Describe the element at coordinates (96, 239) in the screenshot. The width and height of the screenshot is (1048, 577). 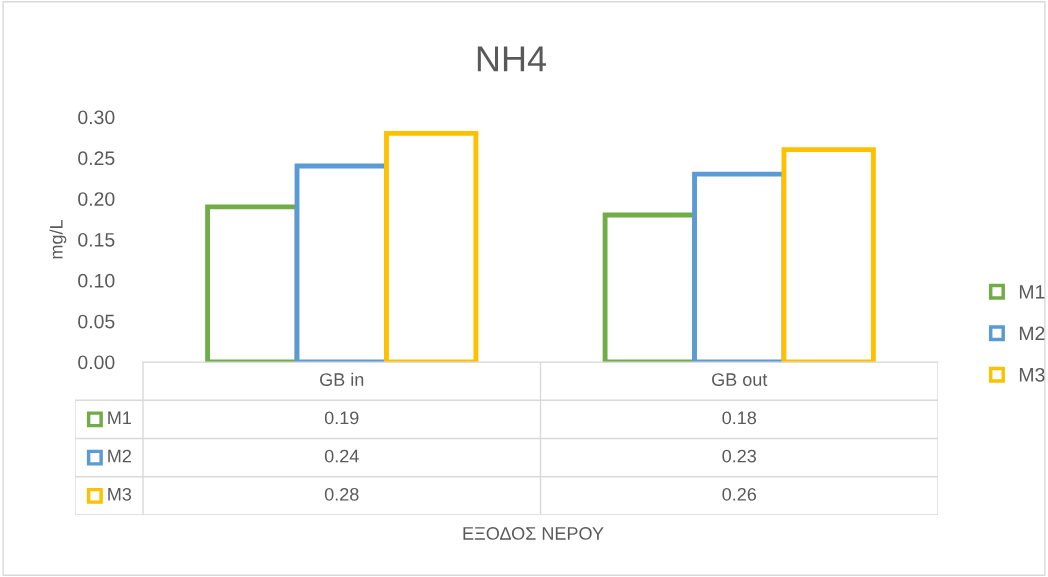
I see `y-tick-label: 0.15` at that location.